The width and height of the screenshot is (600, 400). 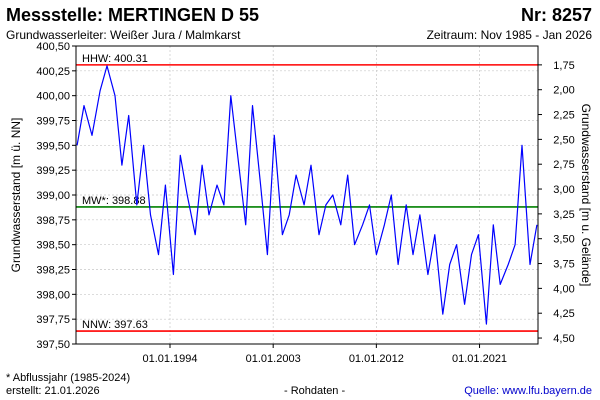 What do you see at coordinates (115, 59) in the screenshot?
I see `reference-label-max: HHW: 400.31` at bounding box center [115, 59].